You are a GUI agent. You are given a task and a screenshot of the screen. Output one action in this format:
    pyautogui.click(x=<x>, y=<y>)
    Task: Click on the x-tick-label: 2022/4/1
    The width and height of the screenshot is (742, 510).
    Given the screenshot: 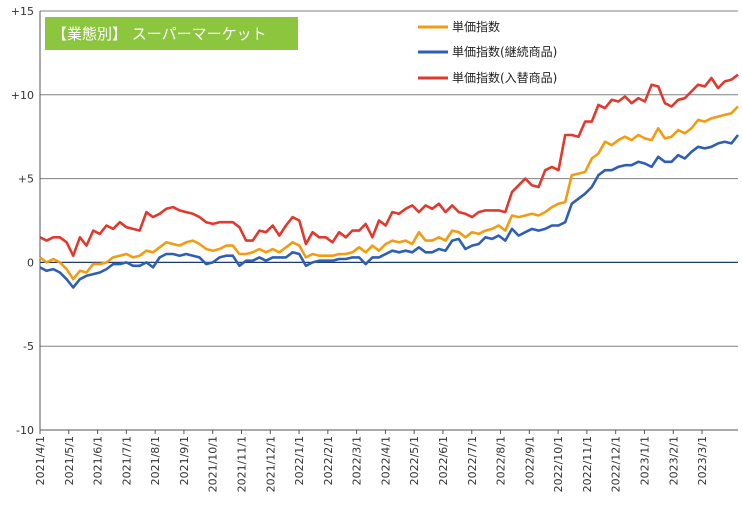 What is the action you would take?
    pyautogui.click(x=385, y=460)
    